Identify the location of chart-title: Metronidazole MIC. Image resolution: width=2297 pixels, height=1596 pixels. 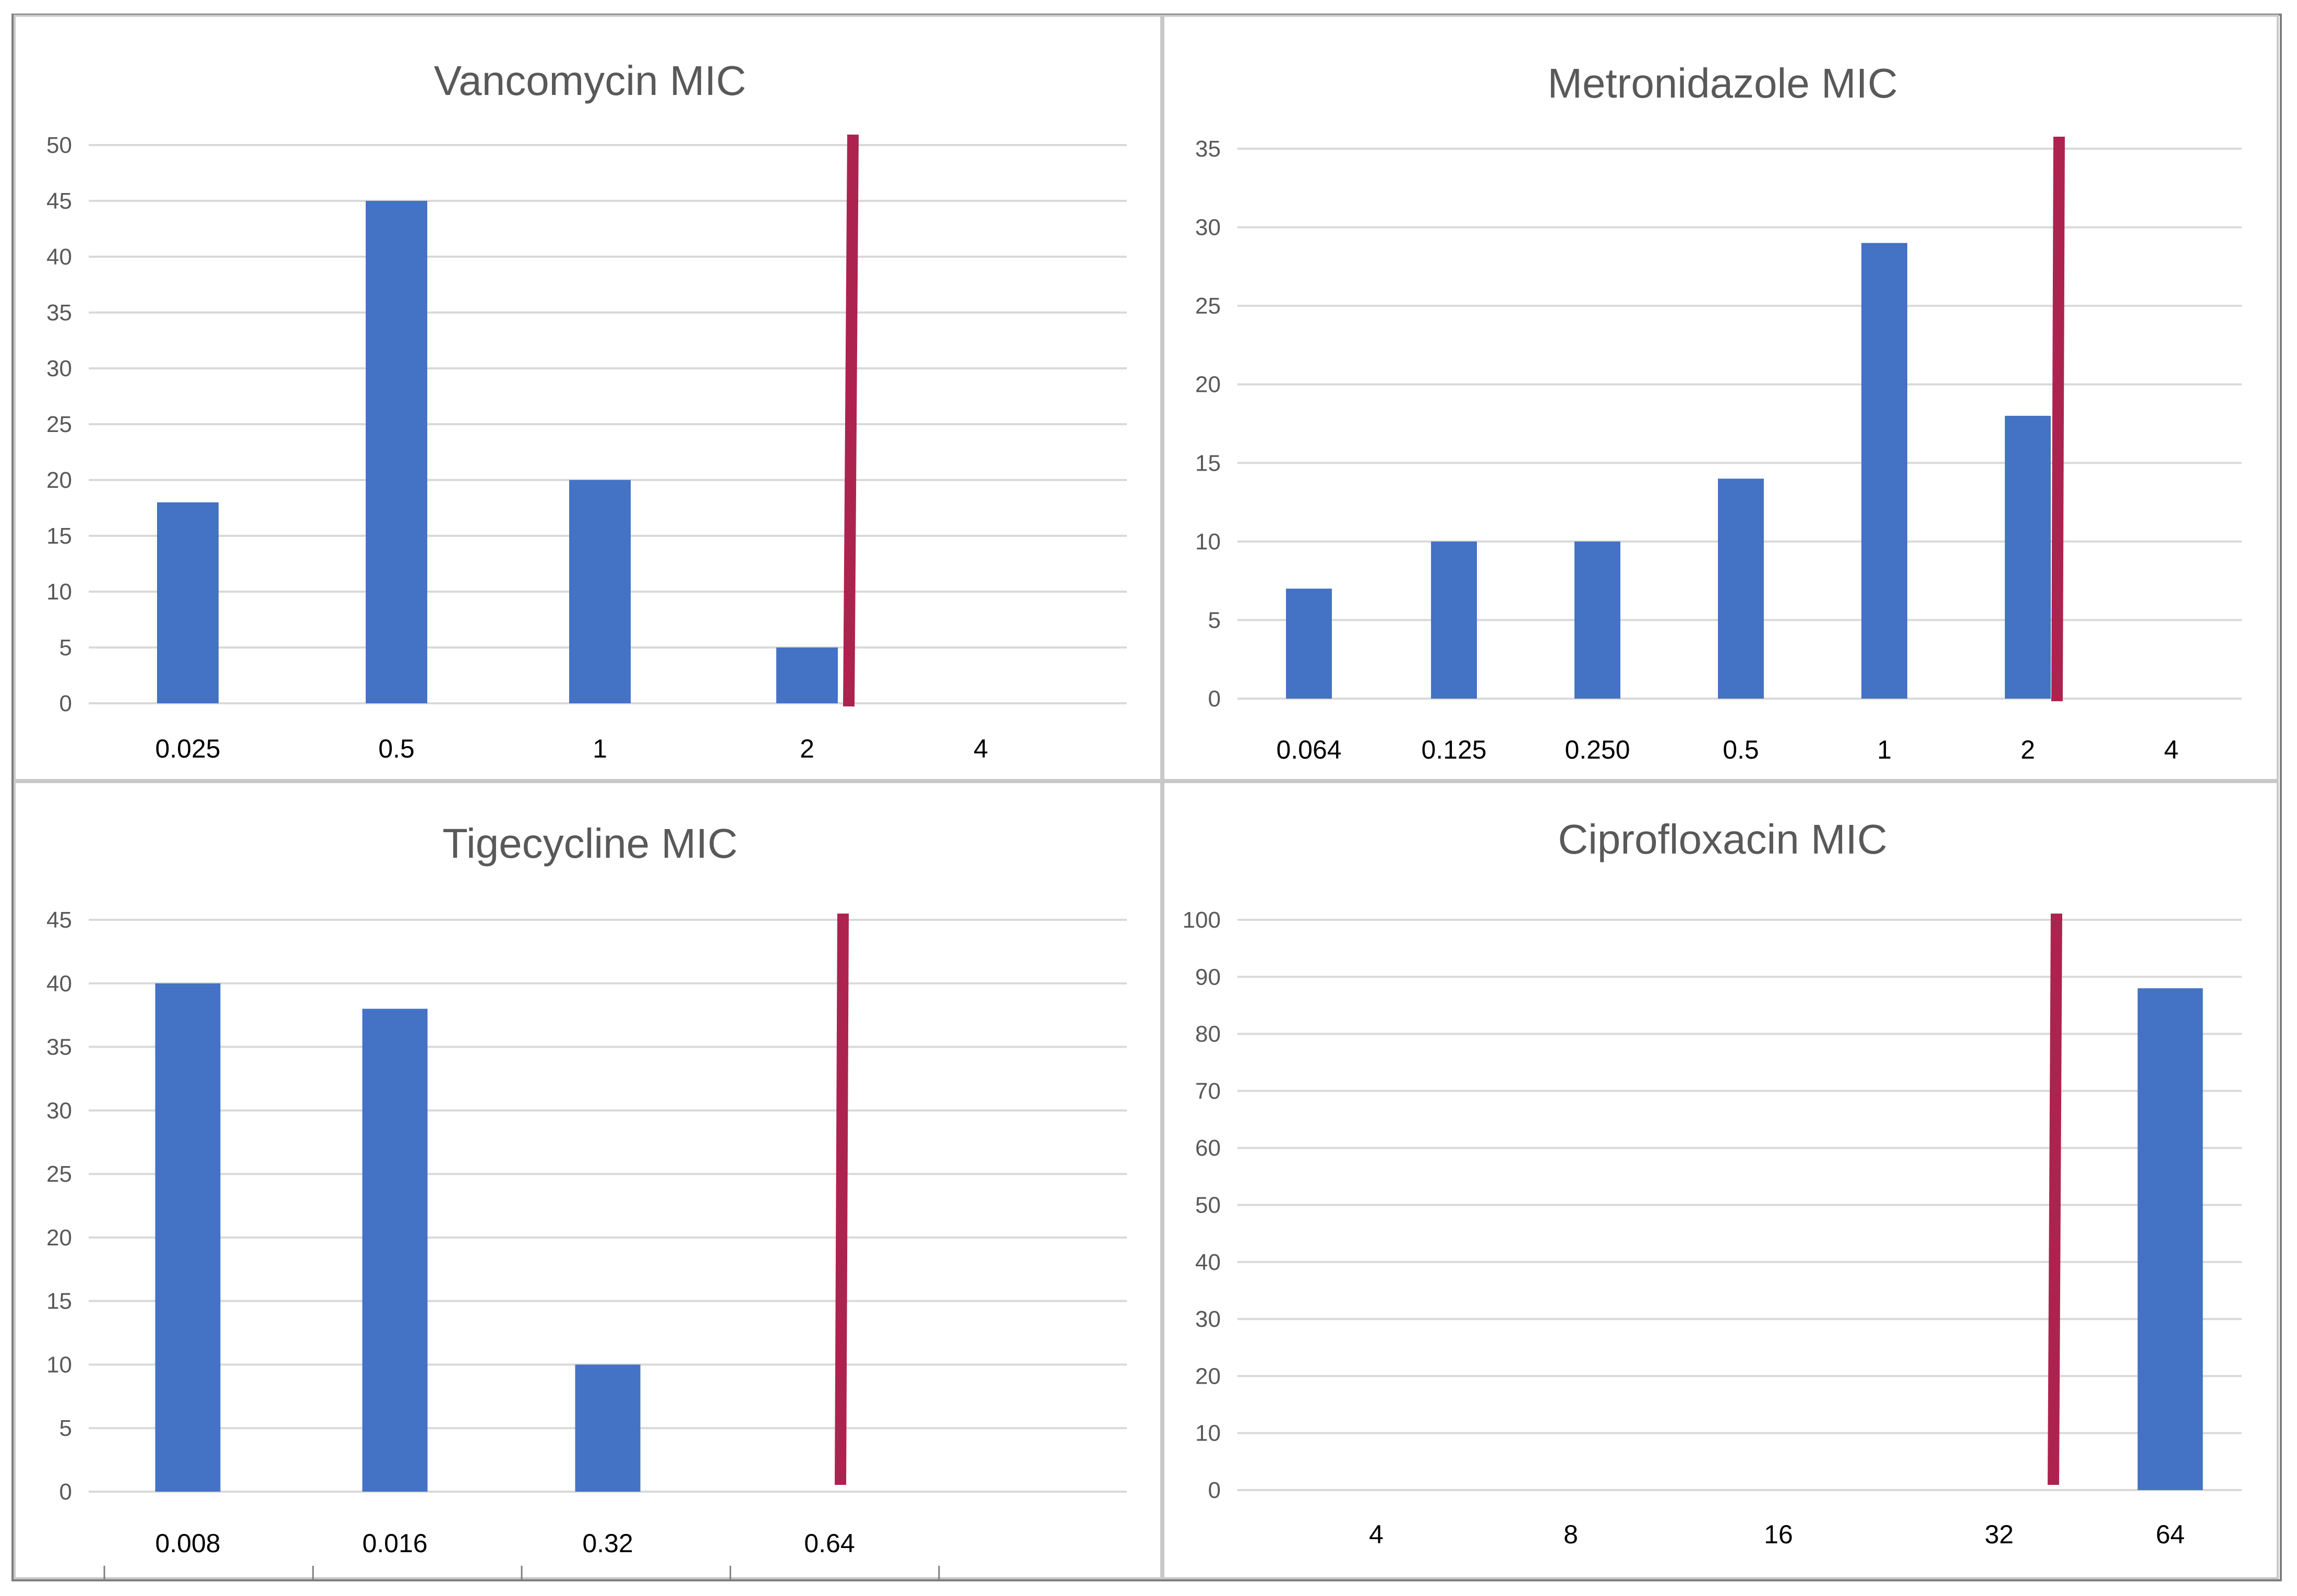
(1722, 83).